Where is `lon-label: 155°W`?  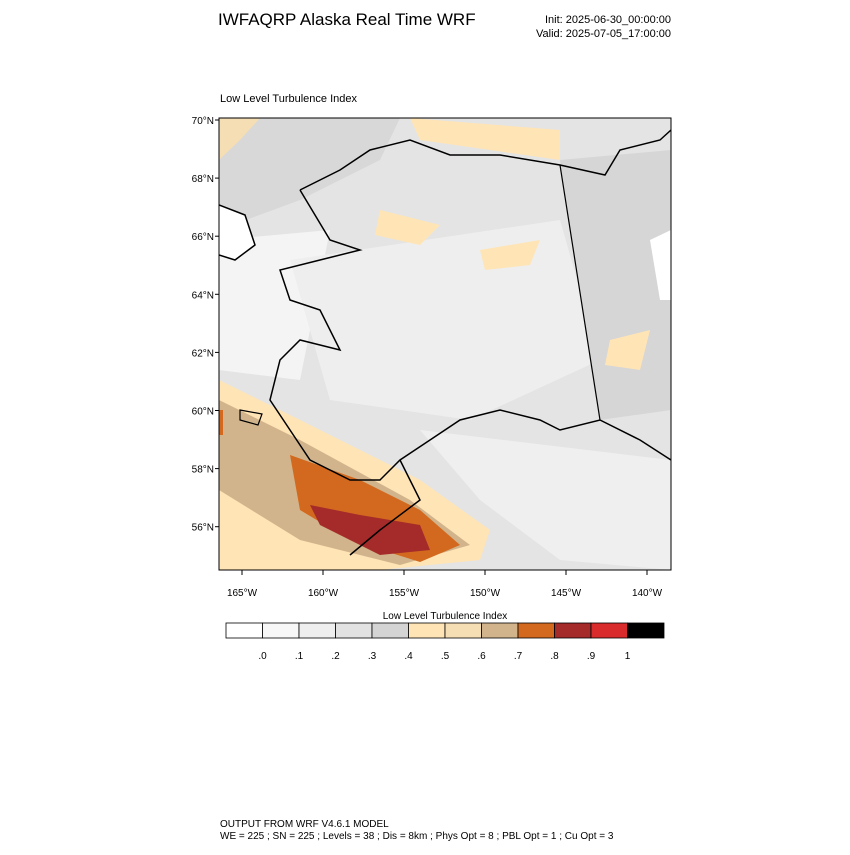 lon-label: 155°W is located at coordinates (404, 593).